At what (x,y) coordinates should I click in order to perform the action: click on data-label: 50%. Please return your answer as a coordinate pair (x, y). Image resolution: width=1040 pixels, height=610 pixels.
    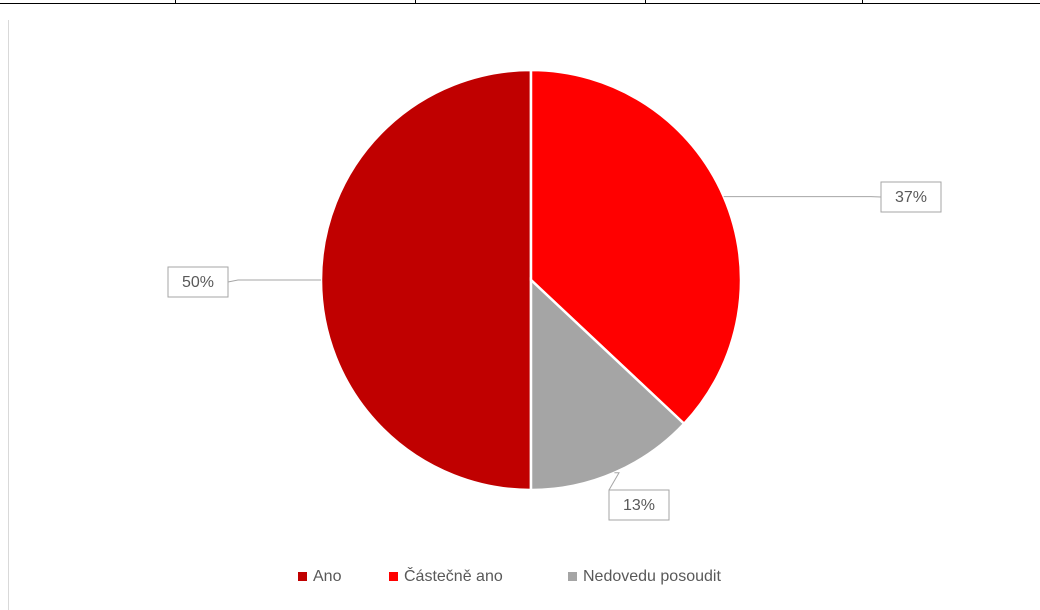
    Looking at the image, I should click on (198, 282).